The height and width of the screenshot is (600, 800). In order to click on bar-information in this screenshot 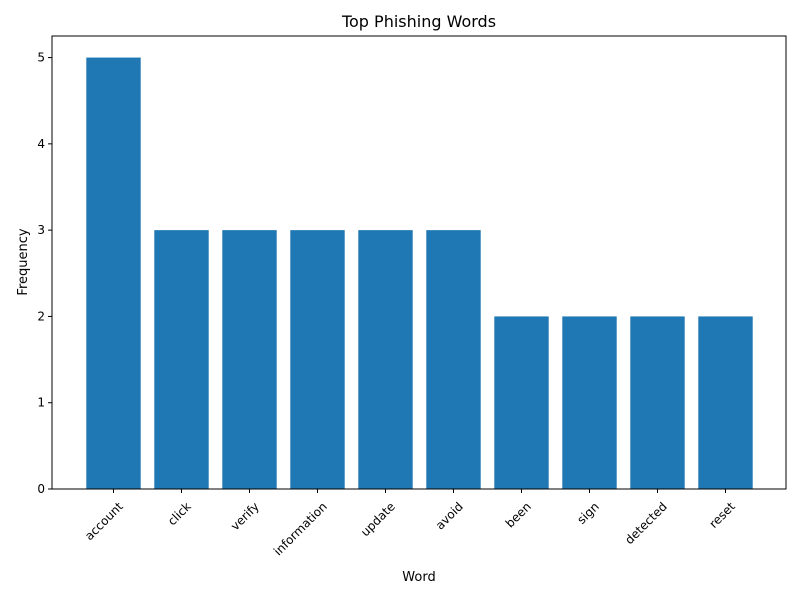, I will do `click(317, 359)`.